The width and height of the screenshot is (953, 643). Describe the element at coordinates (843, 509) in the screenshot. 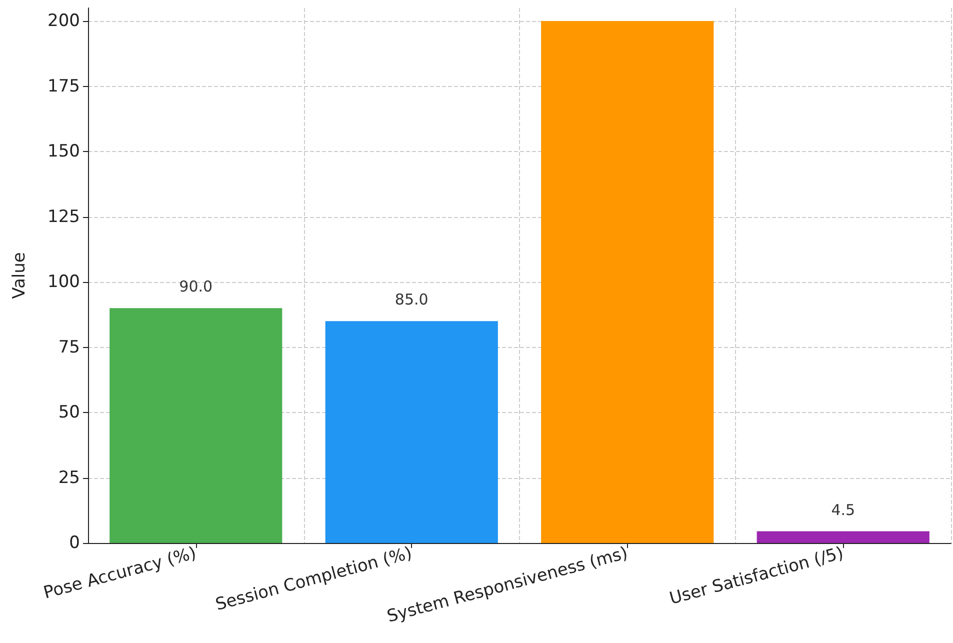

I see `data-label: 4.5` at that location.